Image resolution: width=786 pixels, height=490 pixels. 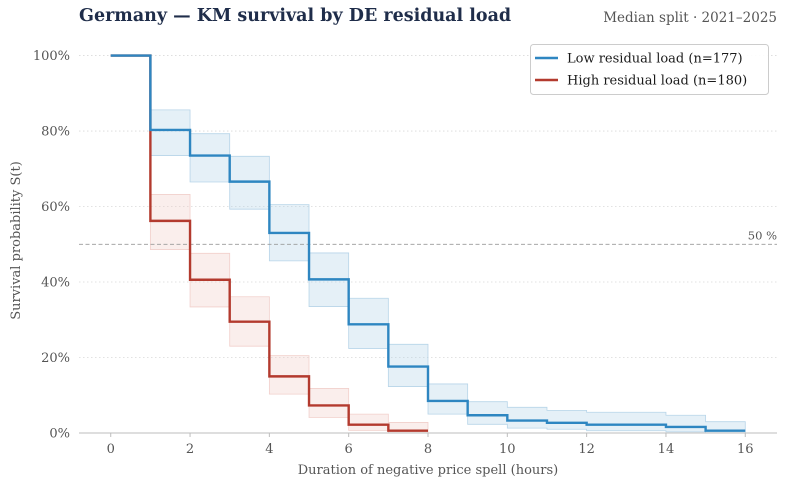 I want to click on y-tick-label: 0%, so click(x=59, y=434).